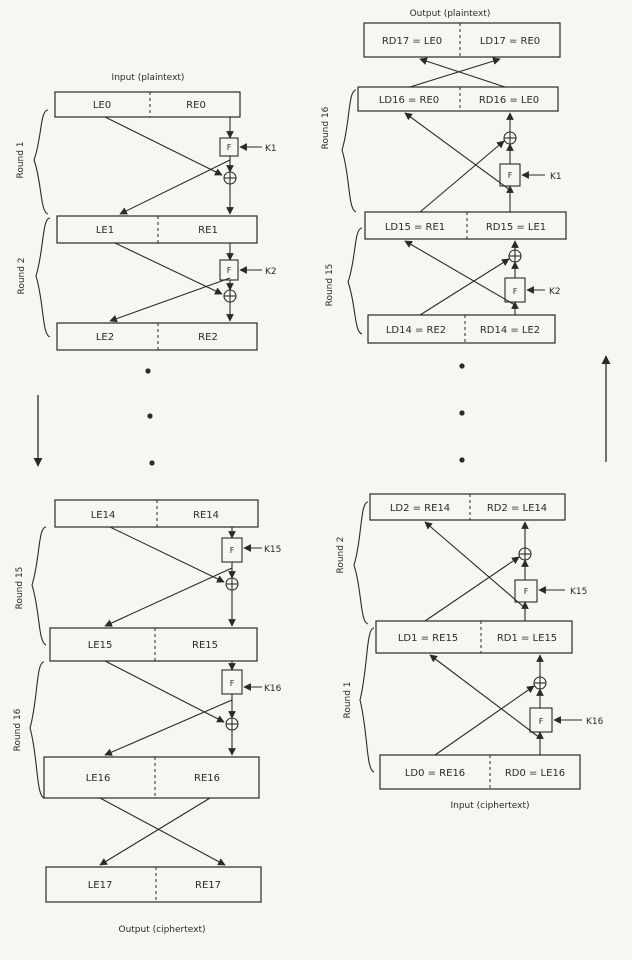 The image size is (632, 960). I want to click on dec-row-2-left: LD15 = RE1, so click(415, 227).